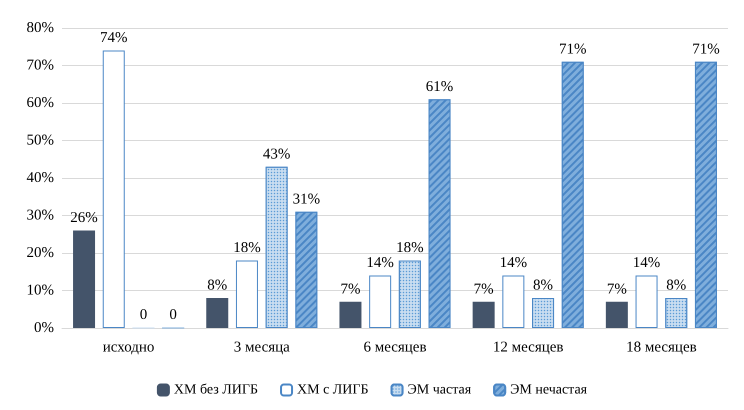 This screenshot has height=410, width=744. I want to click on x-tick-label: 6 месяцев, so click(395, 348).